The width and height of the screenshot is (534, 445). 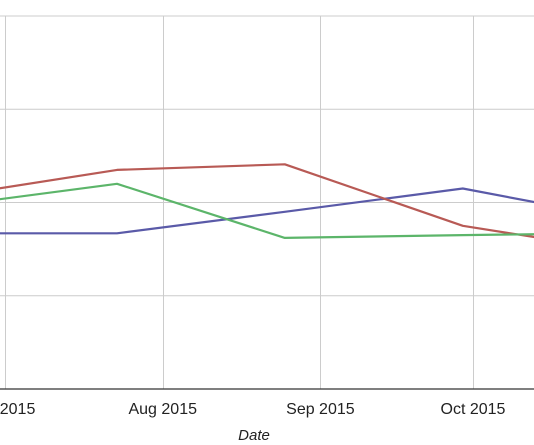 I want to click on x-tick-label: Oct 2015, so click(x=473, y=409).